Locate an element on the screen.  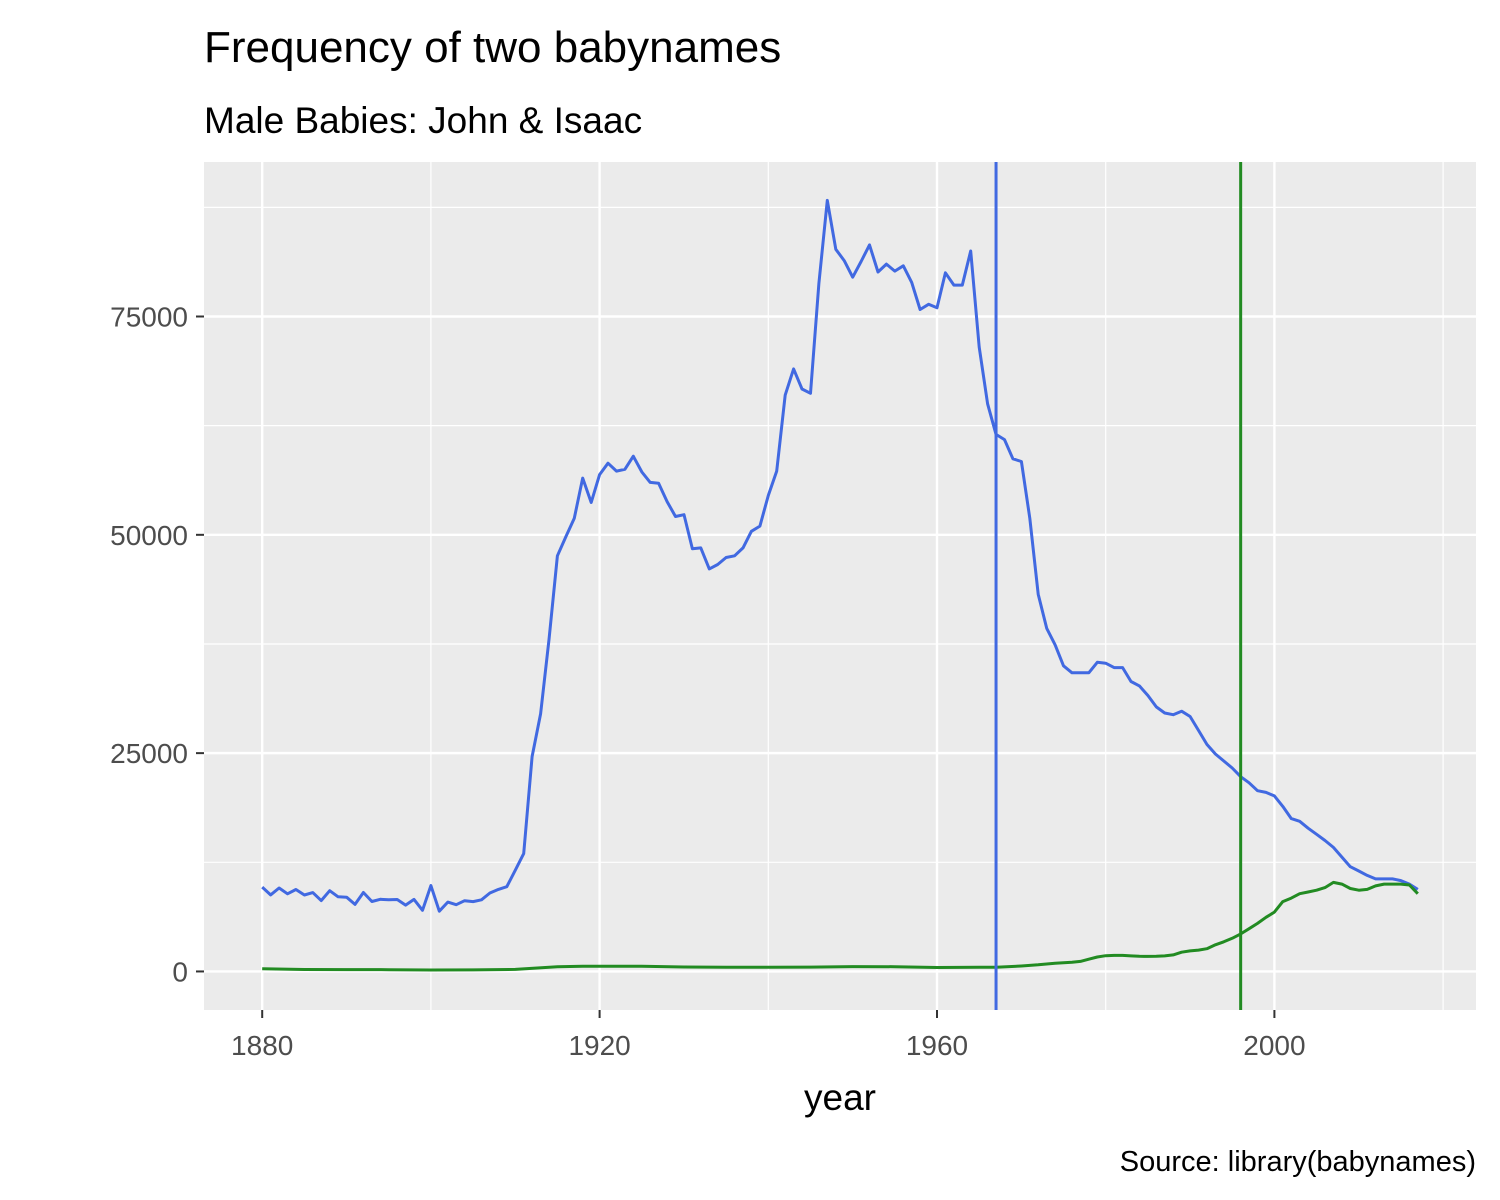
x-tick-label: 1920 is located at coordinates (599, 1045).